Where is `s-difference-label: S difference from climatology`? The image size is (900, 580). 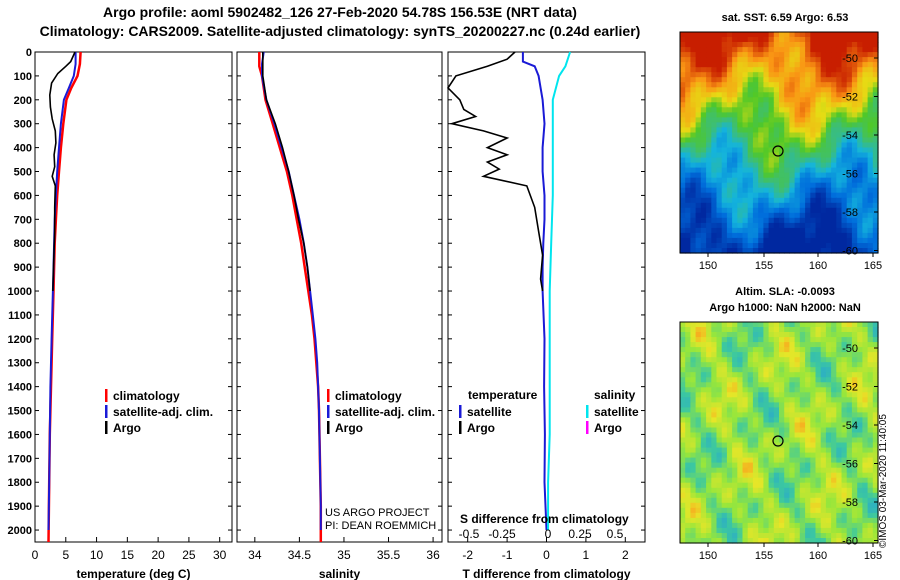 s-difference-label: S difference from climatology is located at coordinates (544, 519).